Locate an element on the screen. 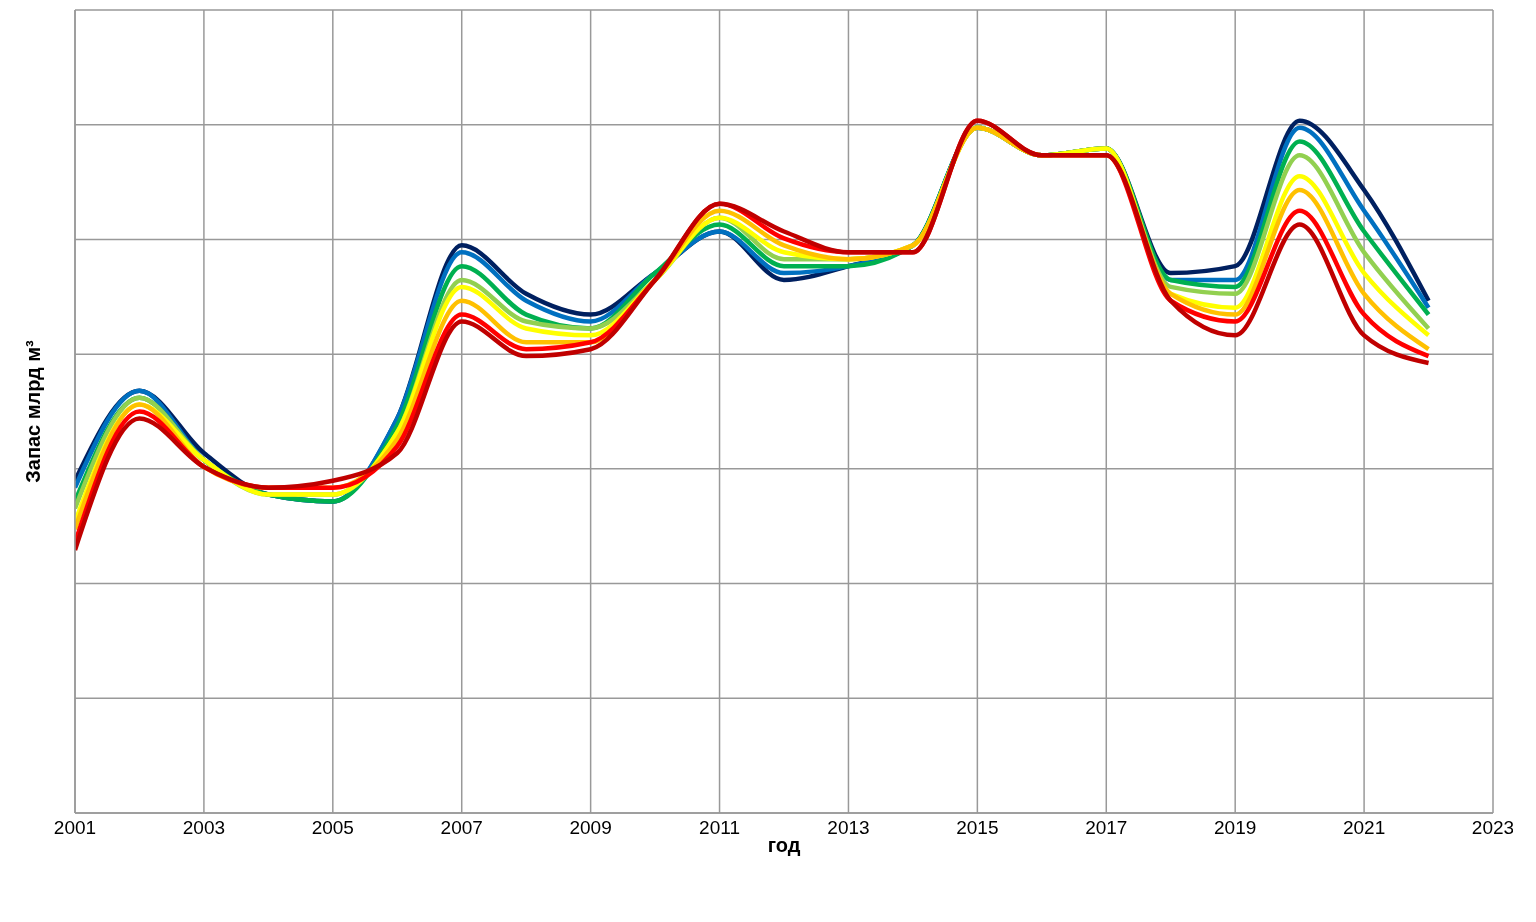 This screenshot has height=922, width=1536. x-tick-label: 2017 is located at coordinates (1106, 828).